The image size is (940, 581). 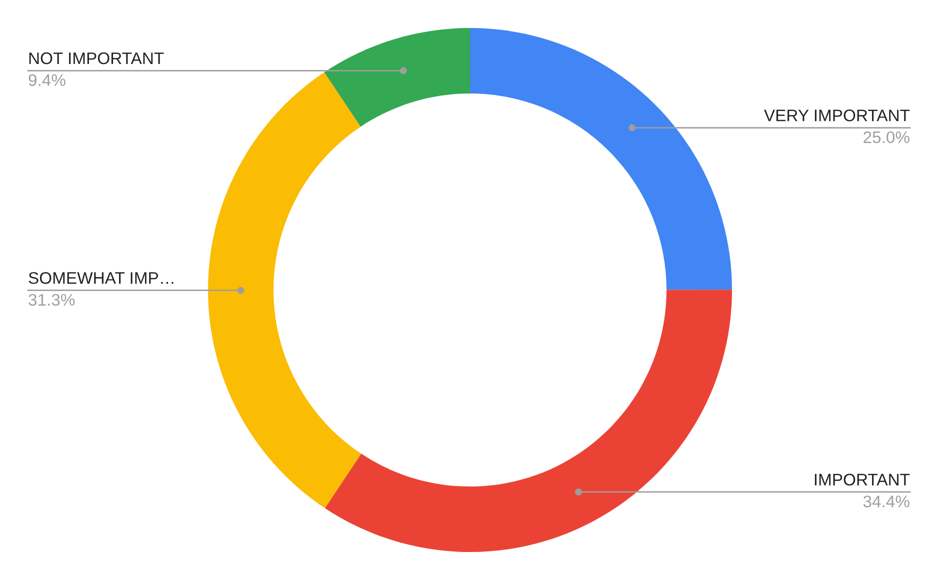 I want to click on data-label: 34.4%, so click(x=886, y=502).